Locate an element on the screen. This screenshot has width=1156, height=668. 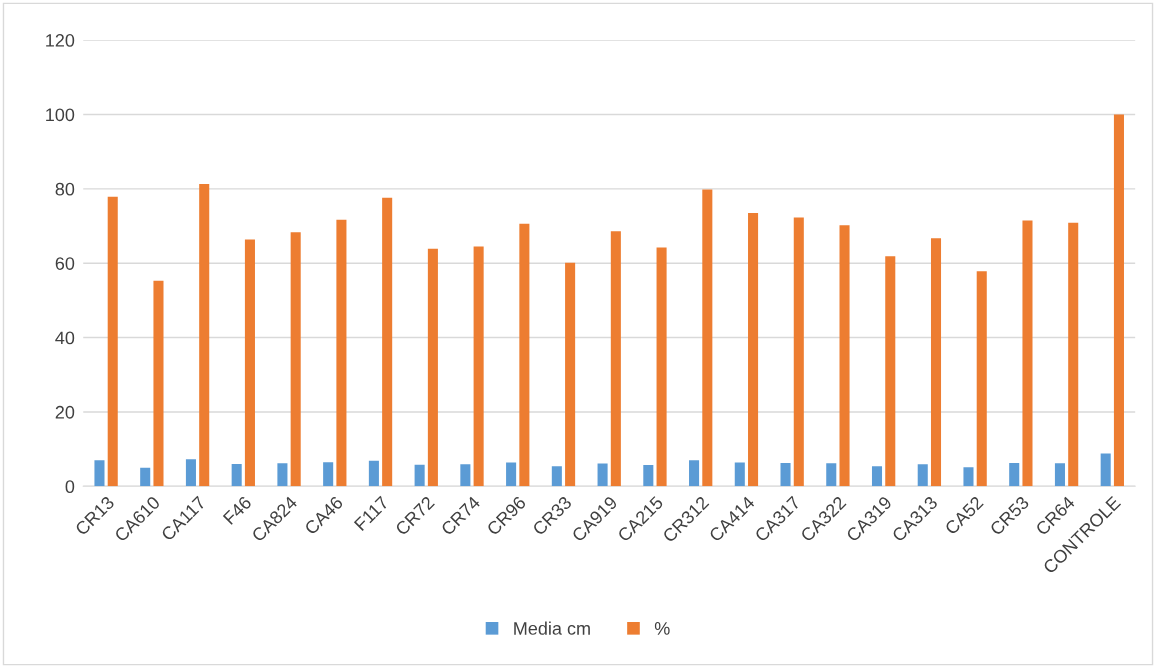
legend-label: % is located at coordinates (662, 628).